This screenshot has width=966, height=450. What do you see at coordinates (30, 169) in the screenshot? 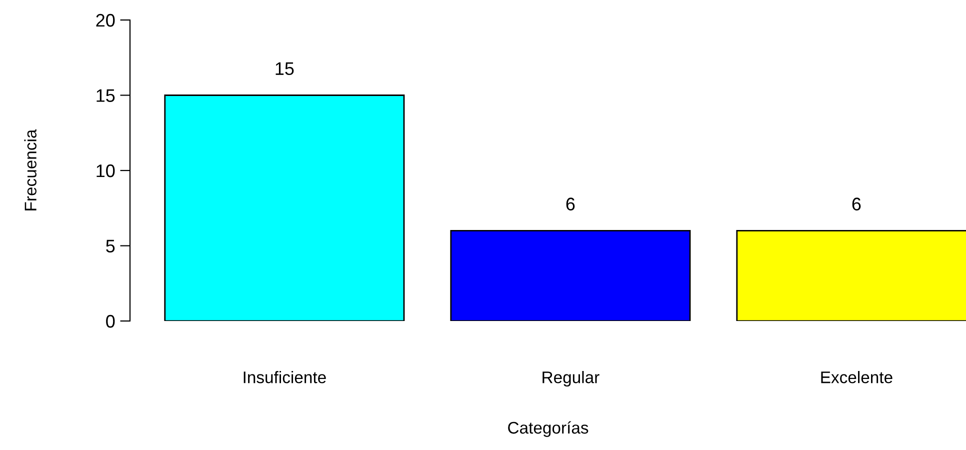
I see `y-axis-title: Frecuencia` at bounding box center [30, 169].